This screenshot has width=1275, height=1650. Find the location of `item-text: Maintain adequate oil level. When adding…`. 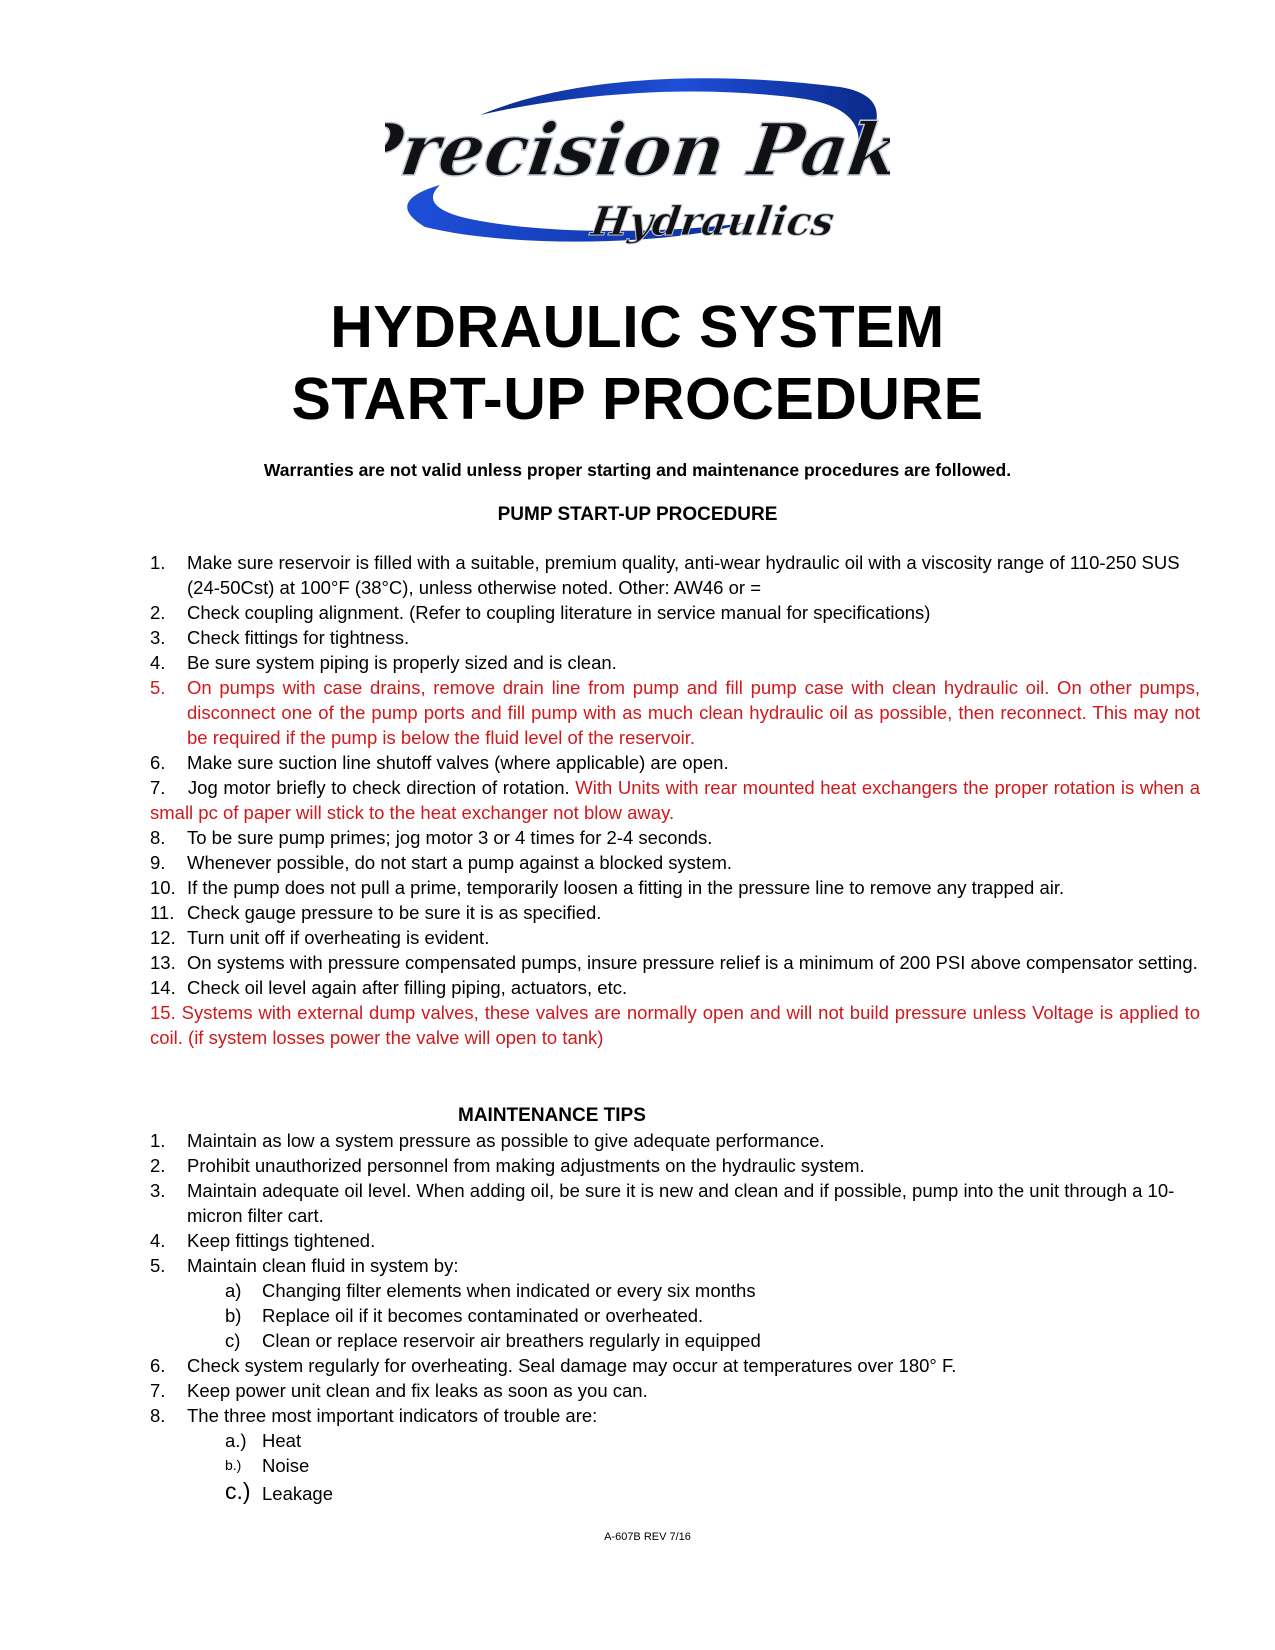

item-text: Maintain adequate oil level. When adding… is located at coordinates (681, 1203).